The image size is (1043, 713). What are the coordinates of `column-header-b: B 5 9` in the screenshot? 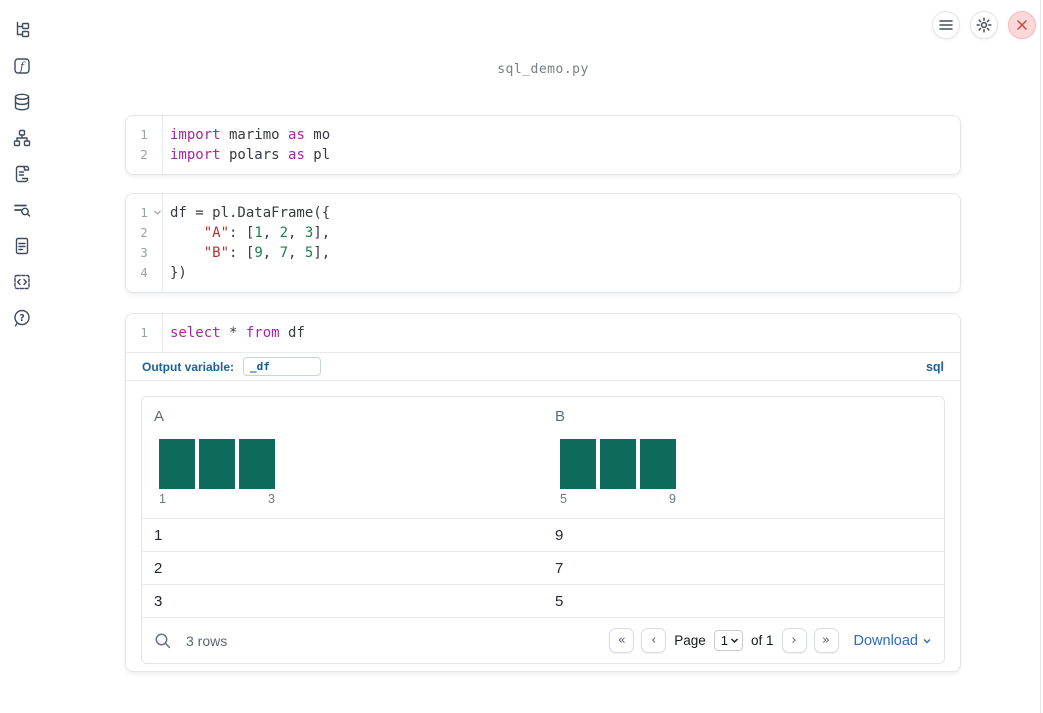 It's located at (743, 457).